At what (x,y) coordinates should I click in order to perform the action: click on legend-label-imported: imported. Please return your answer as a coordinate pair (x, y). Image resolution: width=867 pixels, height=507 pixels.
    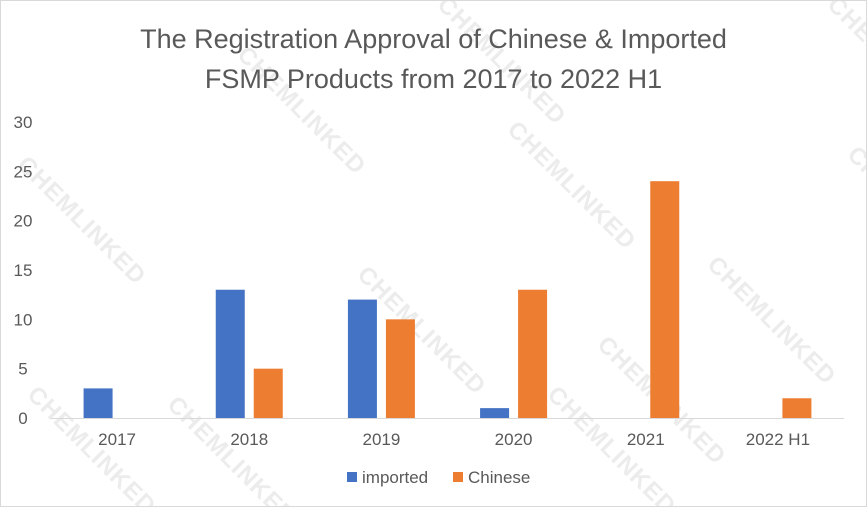
    Looking at the image, I should click on (395, 477).